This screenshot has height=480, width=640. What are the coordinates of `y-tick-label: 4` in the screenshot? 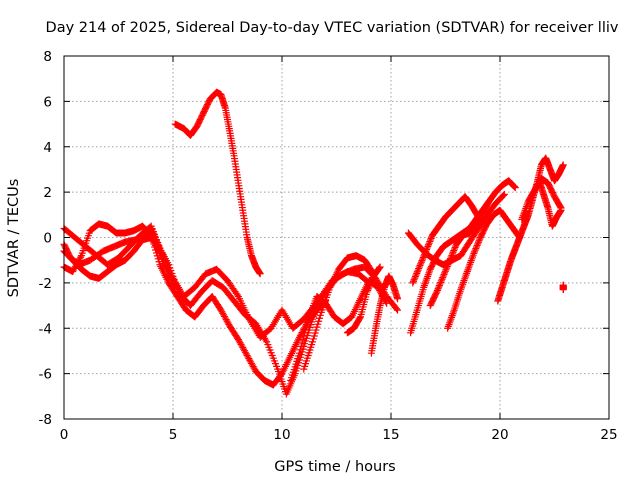 It's located at (47, 148).